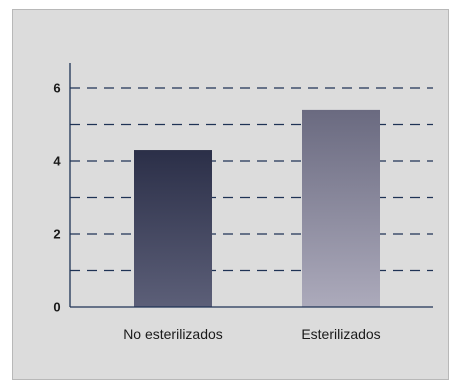  Describe the element at coordinates (340, 334) in the screenshot. I see `category-label: Esterilizados` at that location.